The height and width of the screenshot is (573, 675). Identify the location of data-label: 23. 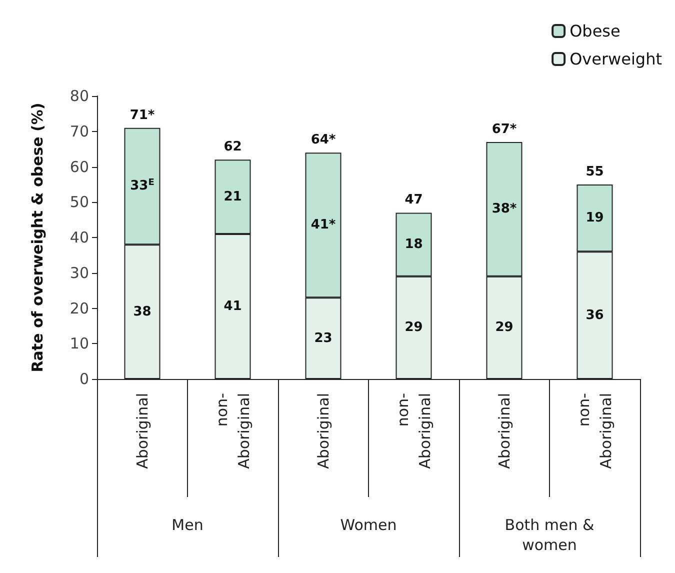
(323, 338).